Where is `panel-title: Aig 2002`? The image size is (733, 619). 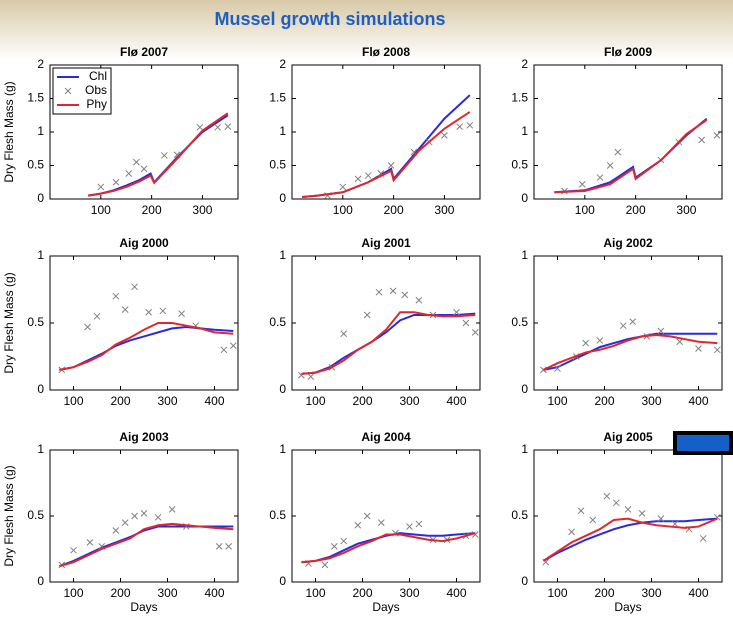
panel-title: Aig 2002 is located at coordinates (628, 243).